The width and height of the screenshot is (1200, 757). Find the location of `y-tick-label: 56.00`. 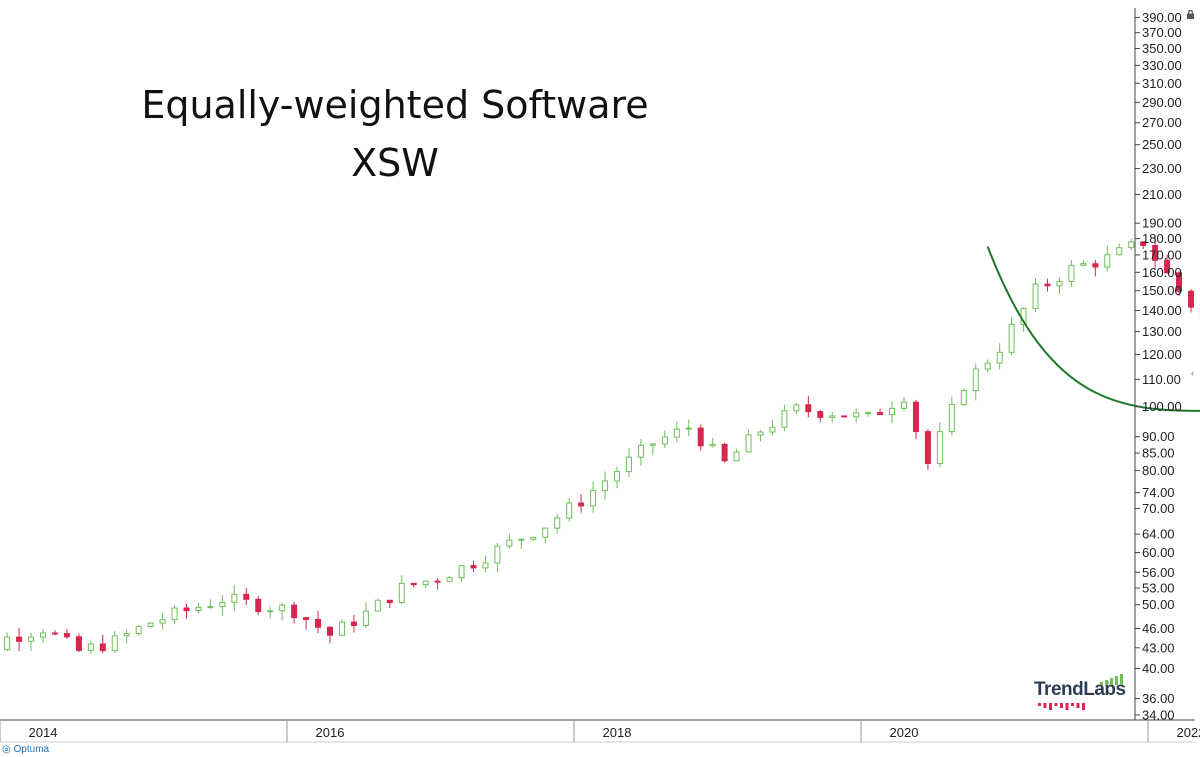

y-tick-label: 56.00 is located at coordinates (1158, 572).